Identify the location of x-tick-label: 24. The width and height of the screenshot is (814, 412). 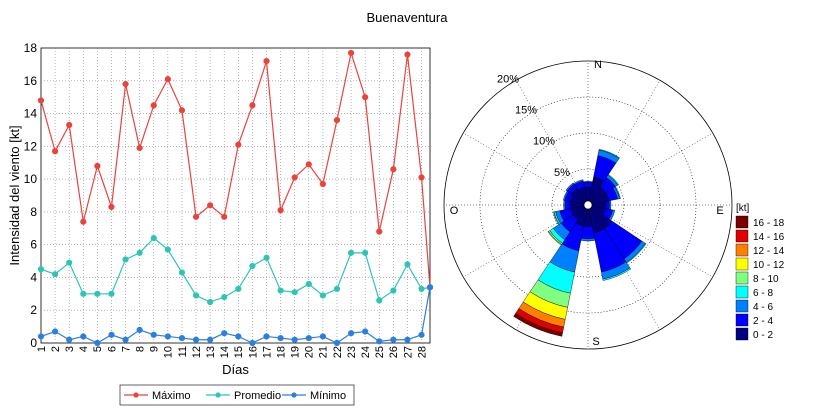
(366, 352).